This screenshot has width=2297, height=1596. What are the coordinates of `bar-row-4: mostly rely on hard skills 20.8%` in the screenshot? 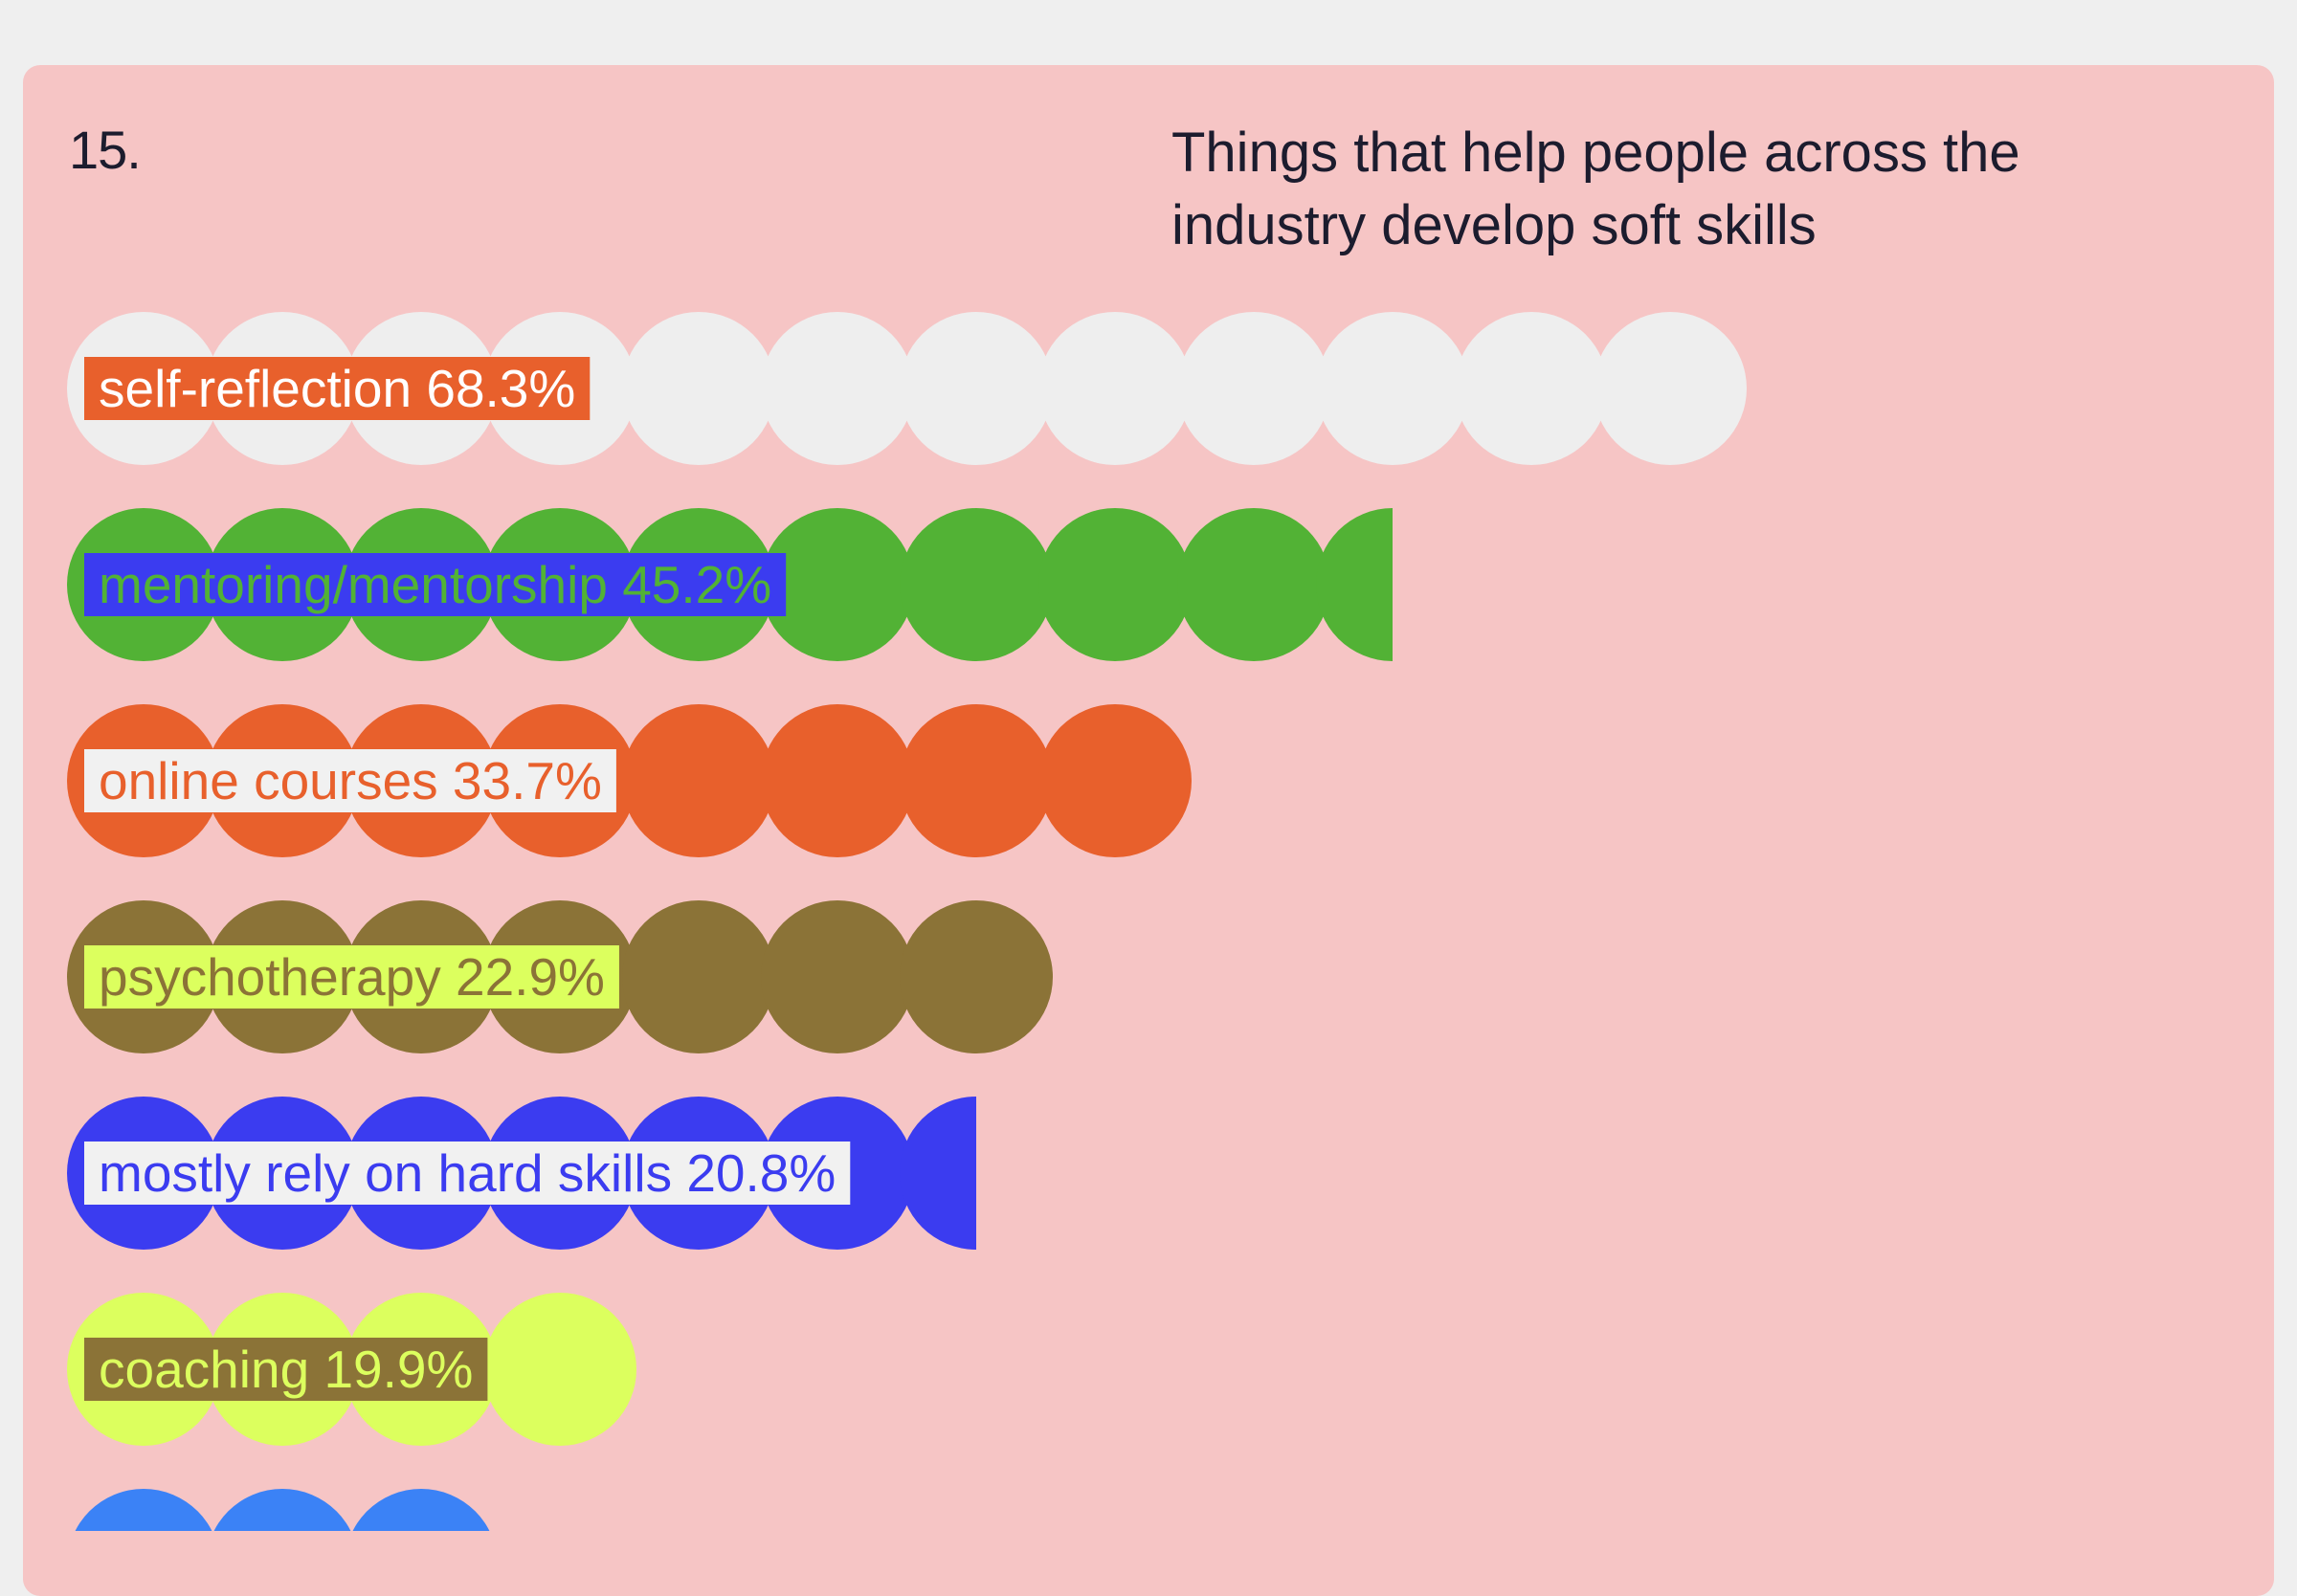 It's located at (521, 1174).